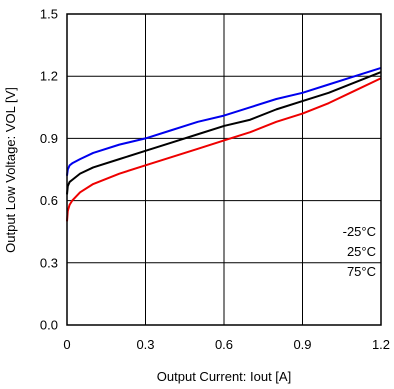 This screenshot has width=394, height=389. What do you see at coordinates (49, 14) in the screenshot?
I see `y-tick-label: 1.5` at bounding box center [49, 14].